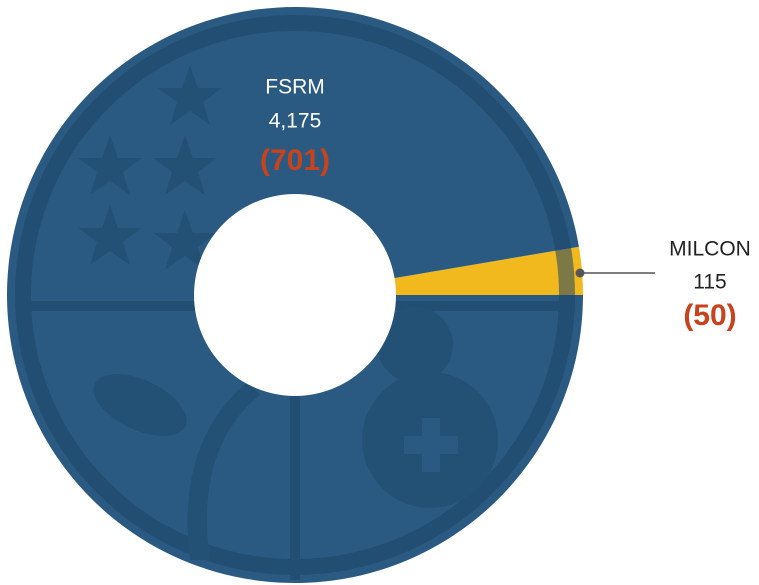 Image resolution: width=759 pixels, height=585 pixels. I want to click on gear, so click(415, 345).